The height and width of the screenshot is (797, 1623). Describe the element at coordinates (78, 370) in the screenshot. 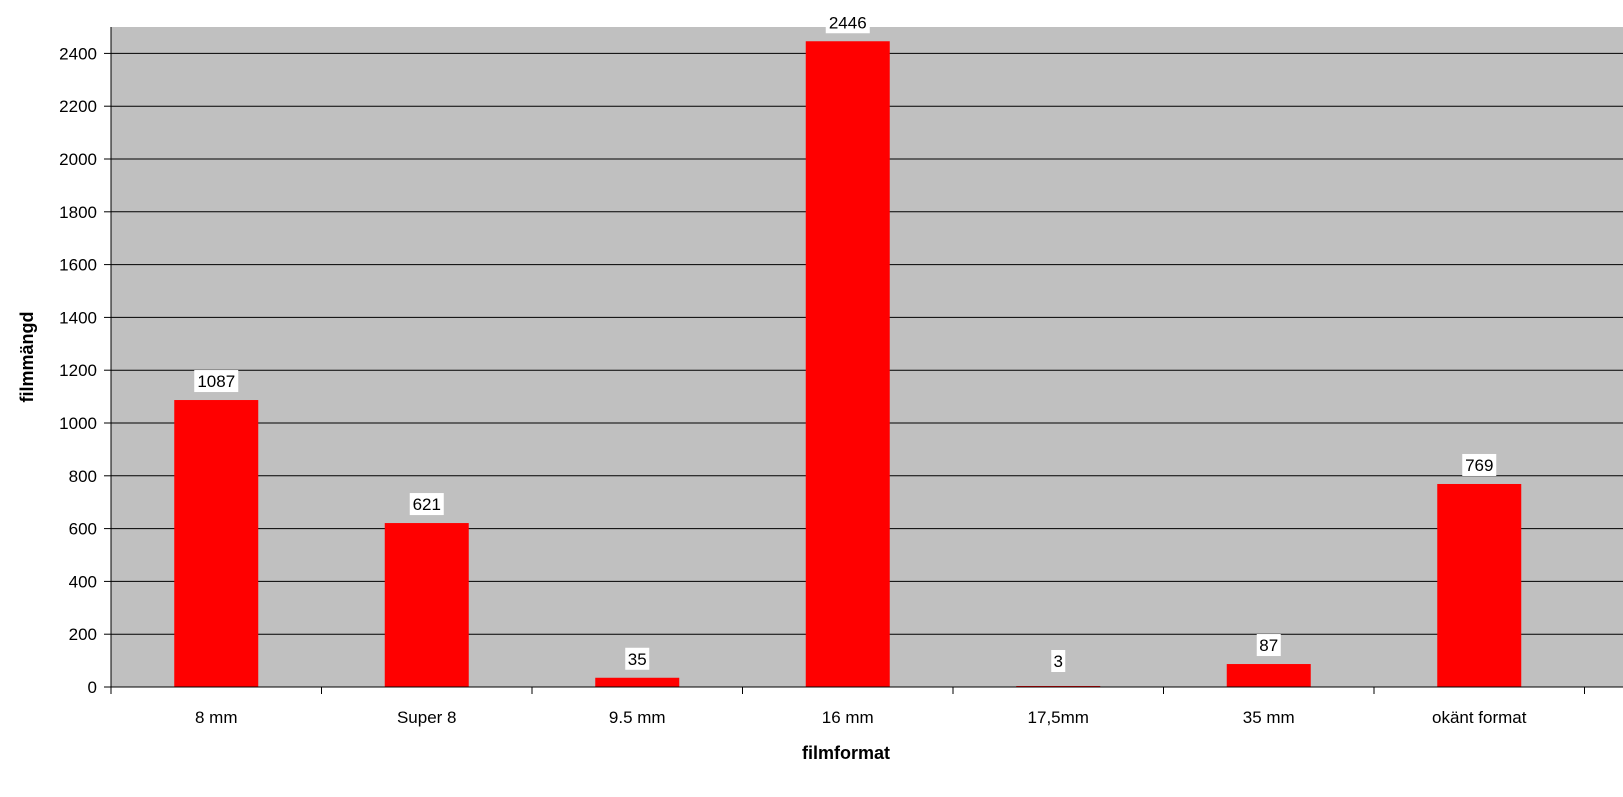

I see `y-tick-label: 1200` at that location.